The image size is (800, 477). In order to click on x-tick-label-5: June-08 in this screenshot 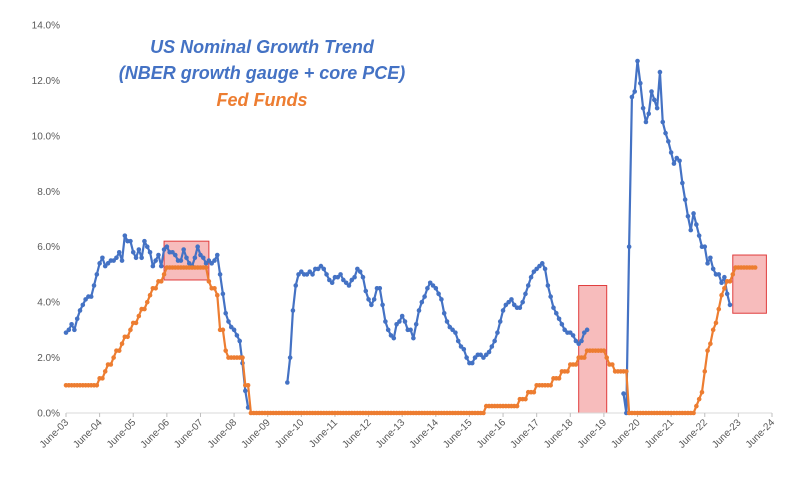, I will do `click(223, 434)`.